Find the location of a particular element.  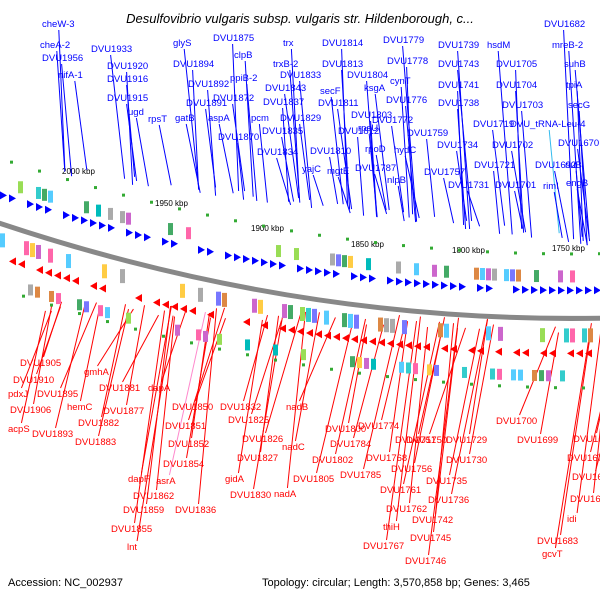

gene-label-forward: rpsT is located at coordinates (157, 119).